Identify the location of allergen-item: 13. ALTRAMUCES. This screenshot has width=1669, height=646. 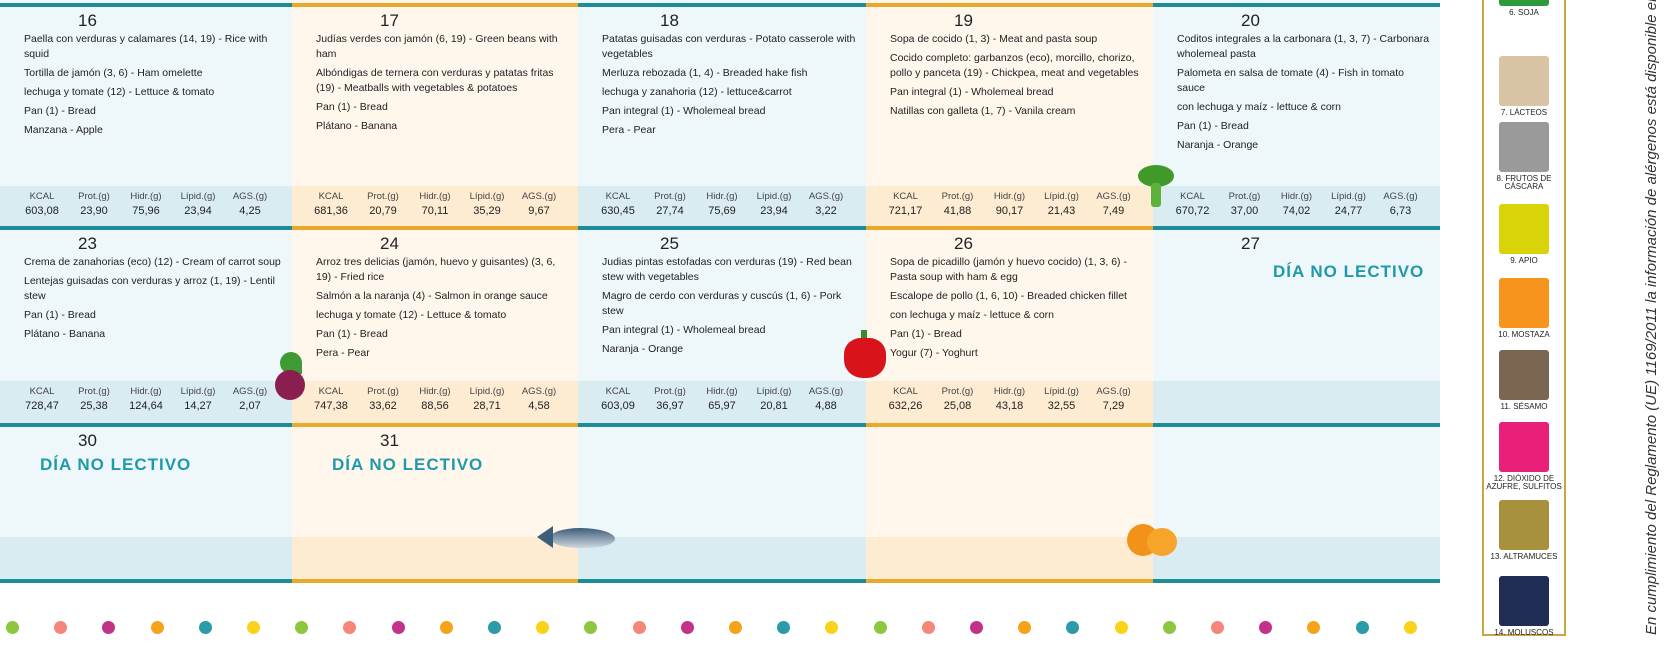
(1524, 530).